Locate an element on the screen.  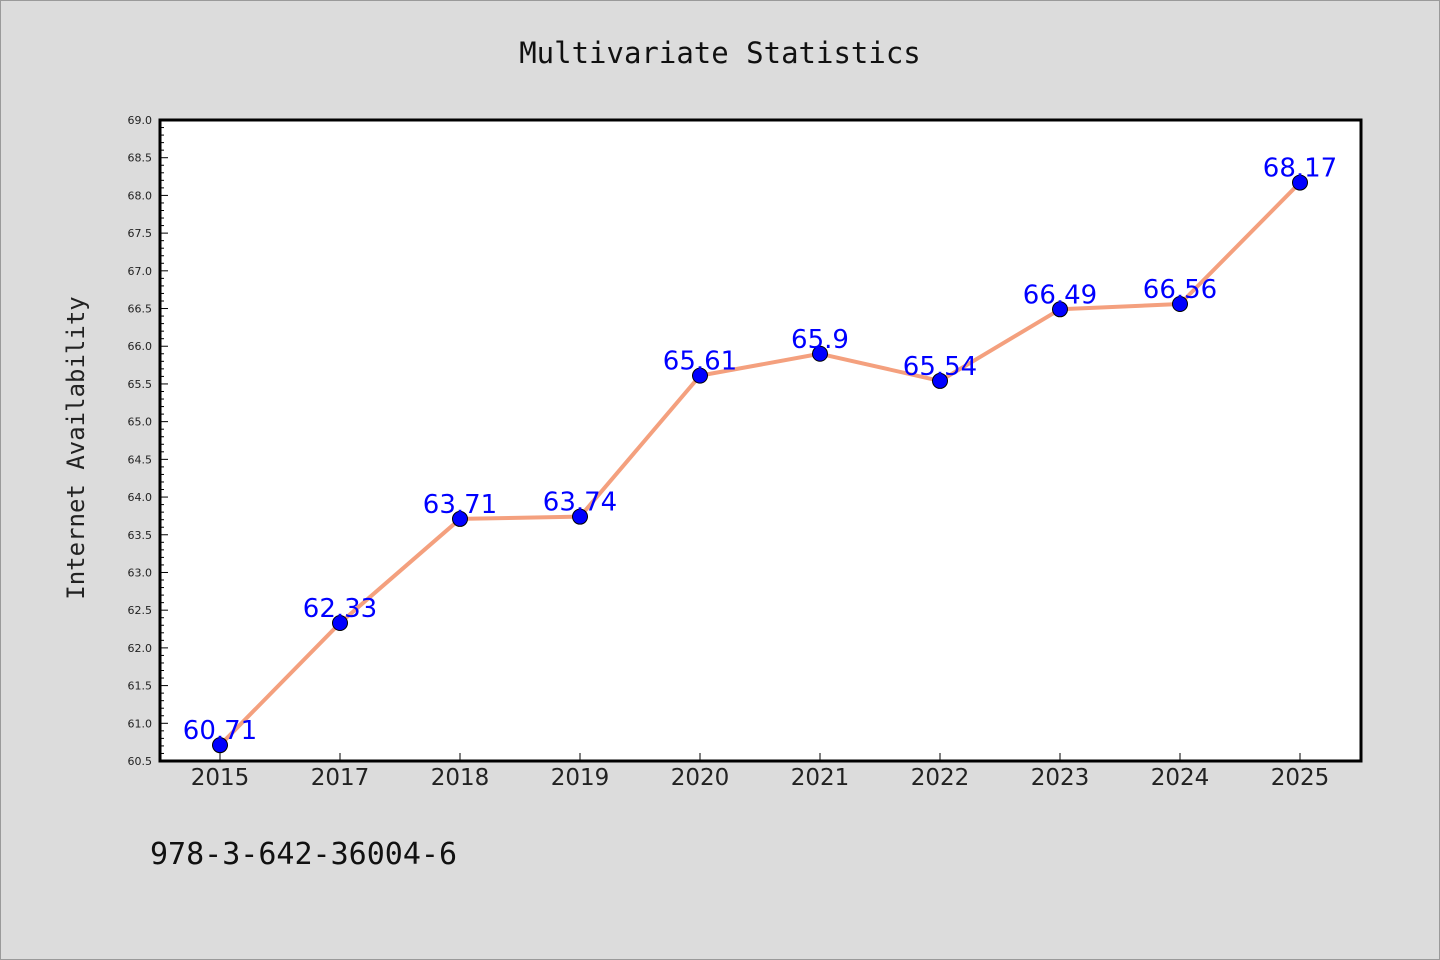
y-tick-label: 68.5 is located at coordinates (140, 158).